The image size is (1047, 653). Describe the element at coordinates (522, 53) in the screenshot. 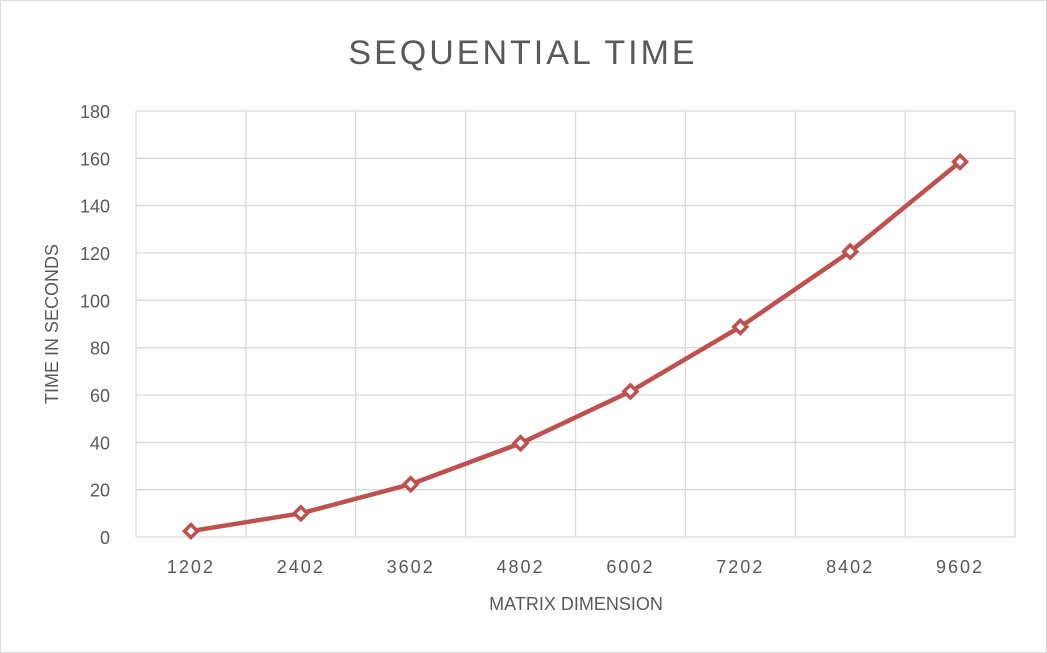

I see `chart-title: SEQUENTIAL TIME` at that location.